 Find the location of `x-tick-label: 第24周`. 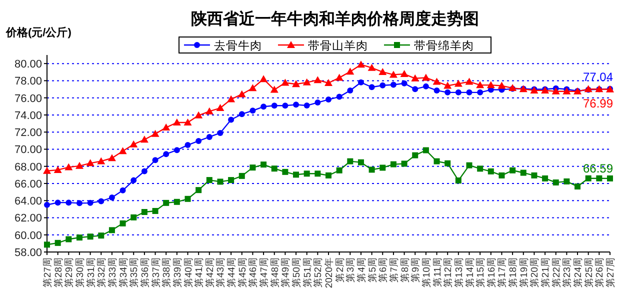

x-tick-label: 第24周 is located at coordinates (578, 272).